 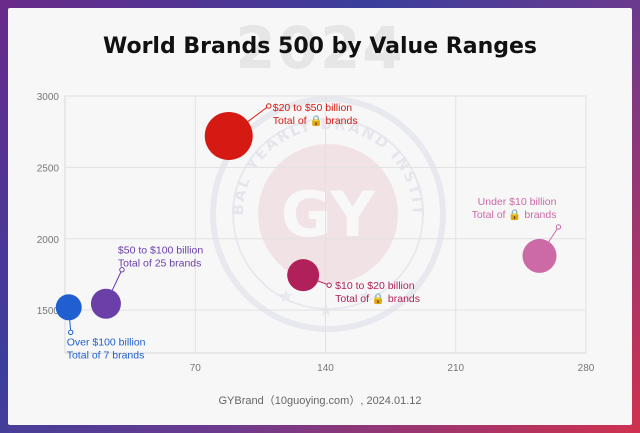 What do you see at coordinates (586, 368) in the screenshot?
I see `x-tick-label: 280` at bounding box center [586, 368].